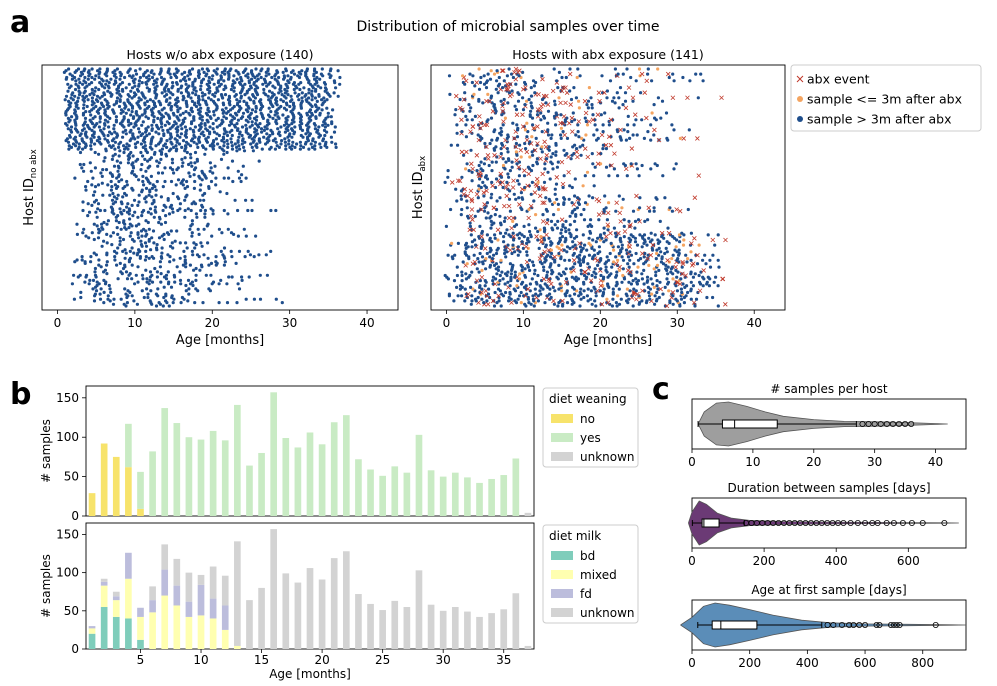  Describe the element at coordinates (884, 99) in the screenshot. I see `legend-label: sample <= 3m after abx` at that location.